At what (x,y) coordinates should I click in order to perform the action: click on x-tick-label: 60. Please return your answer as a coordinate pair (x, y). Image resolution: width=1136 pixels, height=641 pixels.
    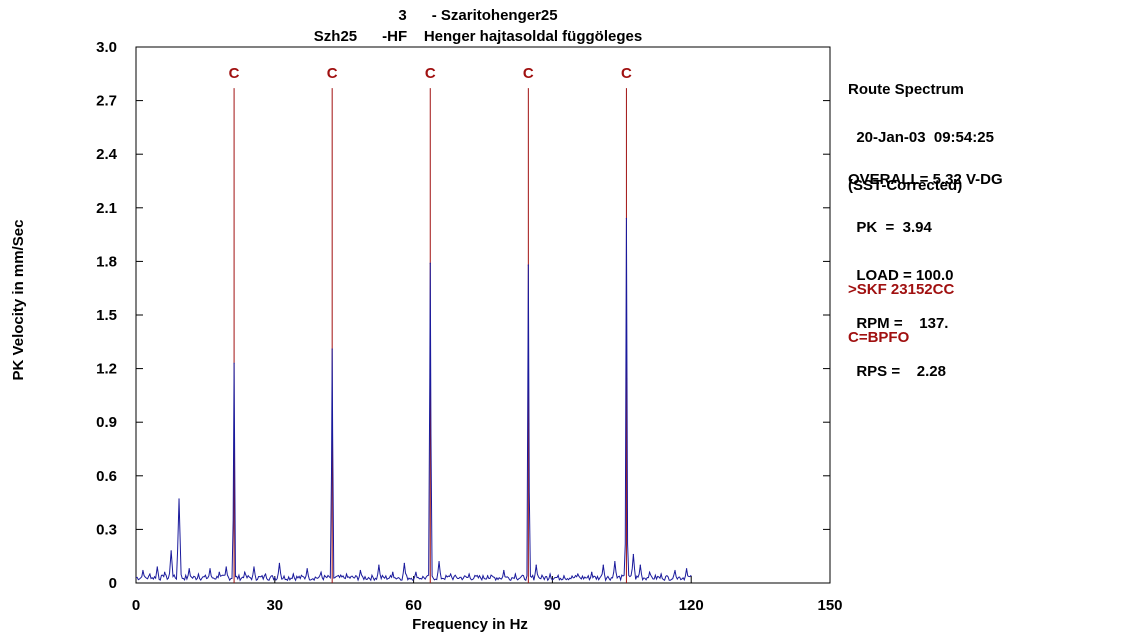
    Looking at the image, I should click on (413, 605).